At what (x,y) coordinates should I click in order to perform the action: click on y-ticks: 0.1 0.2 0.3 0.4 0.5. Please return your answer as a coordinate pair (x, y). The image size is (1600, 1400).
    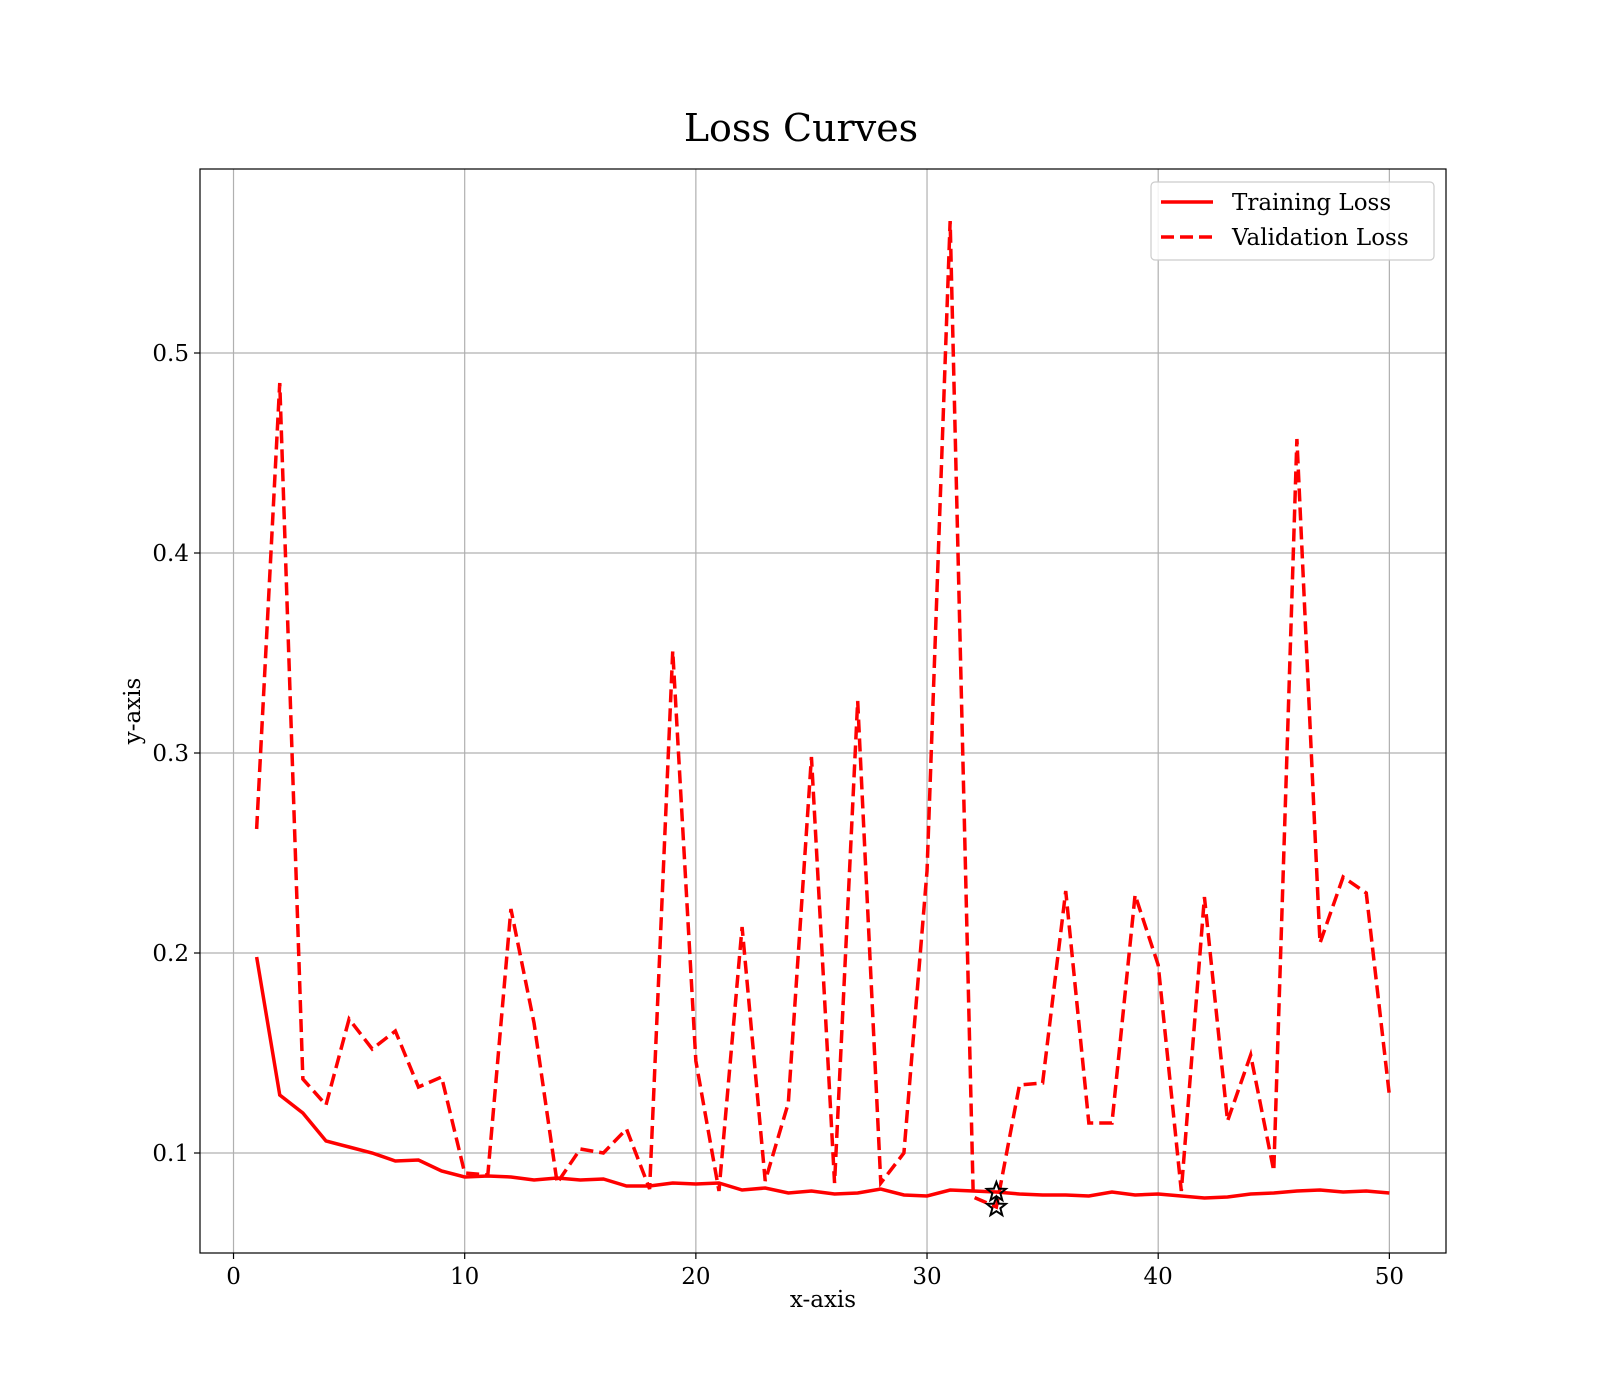
    Looking at the image, I should click on (176, 754).